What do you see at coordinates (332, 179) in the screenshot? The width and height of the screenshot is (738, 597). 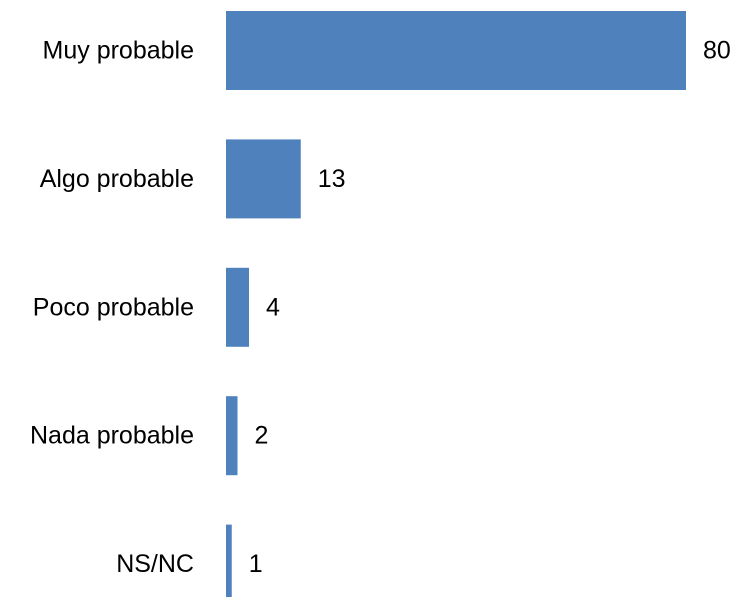 I see `value-label-1: 13` at bounding box center [332, 179].